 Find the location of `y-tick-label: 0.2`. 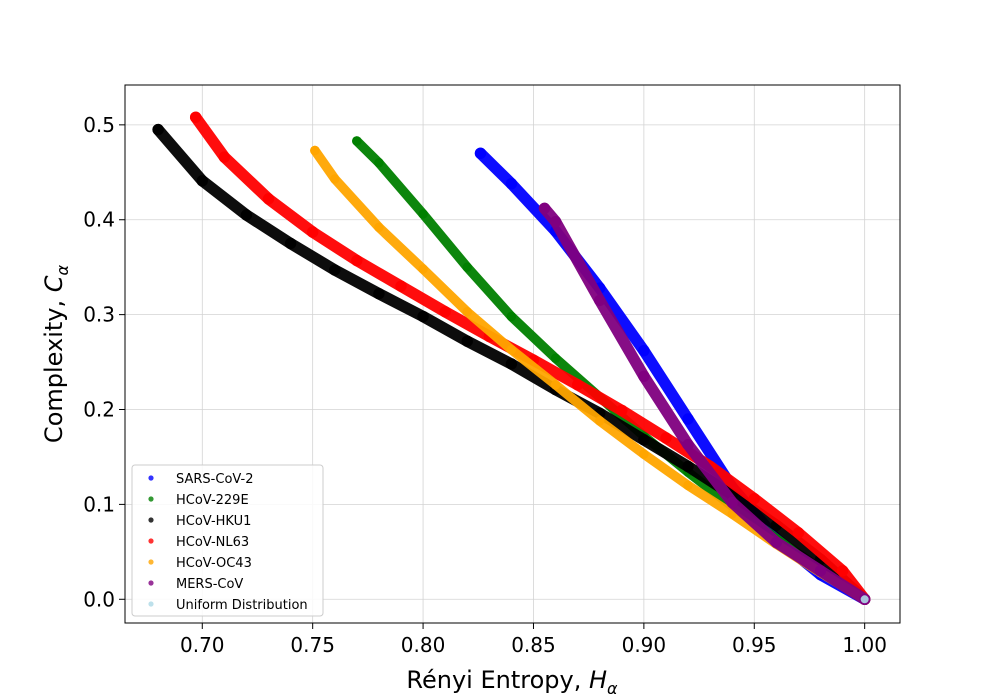

y-tick-label: 0.2 is located at coordinates (99, 410).